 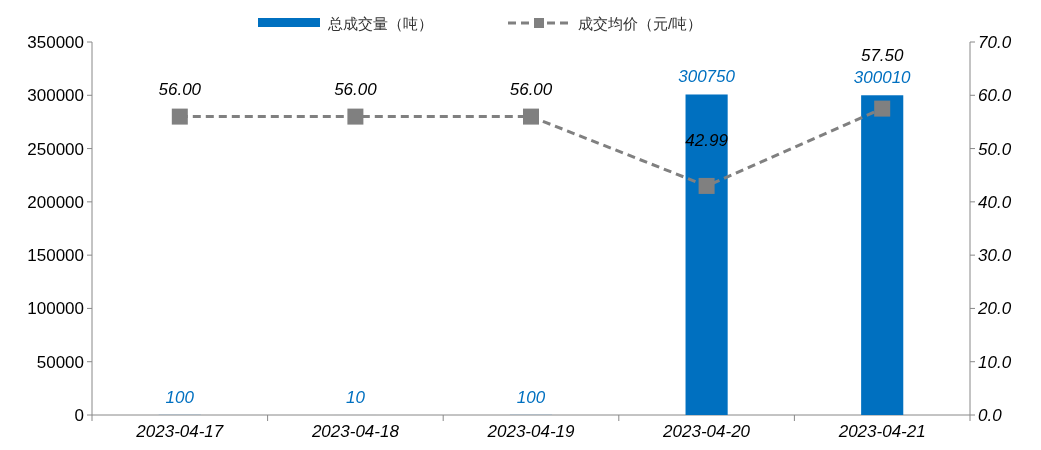 I want to click on y2-tick-label: 70.0, so click(x=995, y=42).